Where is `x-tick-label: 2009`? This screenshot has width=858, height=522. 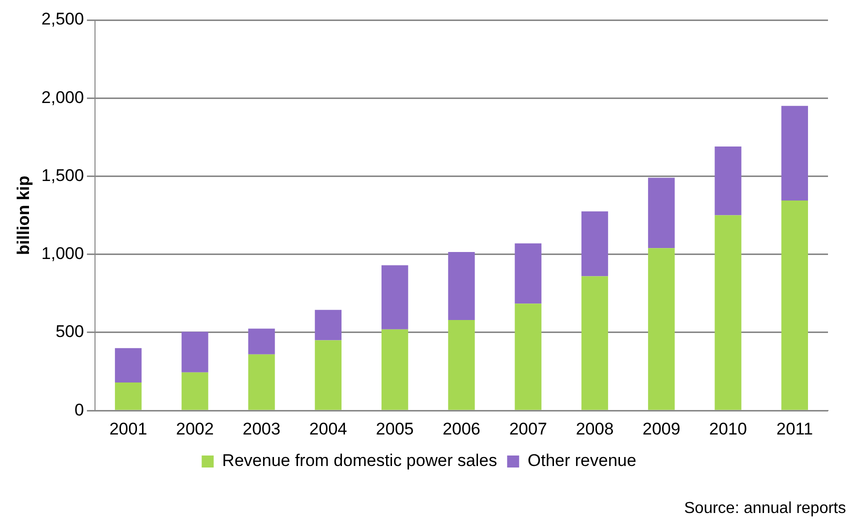
x-tick-label: 2009 is located at coordinates (661, 428).